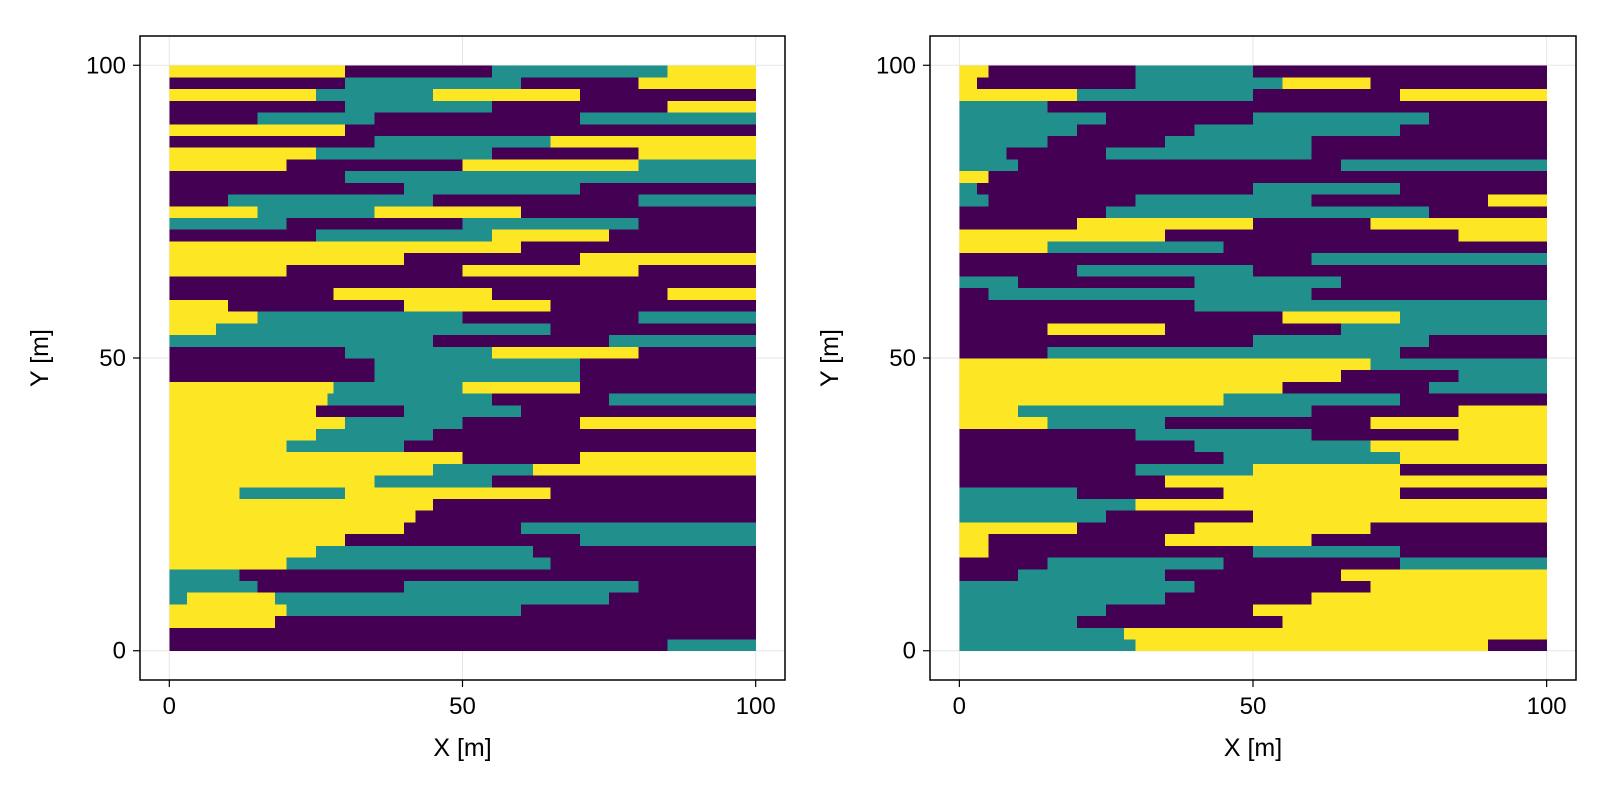 This screenshot has height=800, width=1600. Describe the element at coordinates (909, 651) in the screenshot. I see `y-tick-label: 0` at that location.